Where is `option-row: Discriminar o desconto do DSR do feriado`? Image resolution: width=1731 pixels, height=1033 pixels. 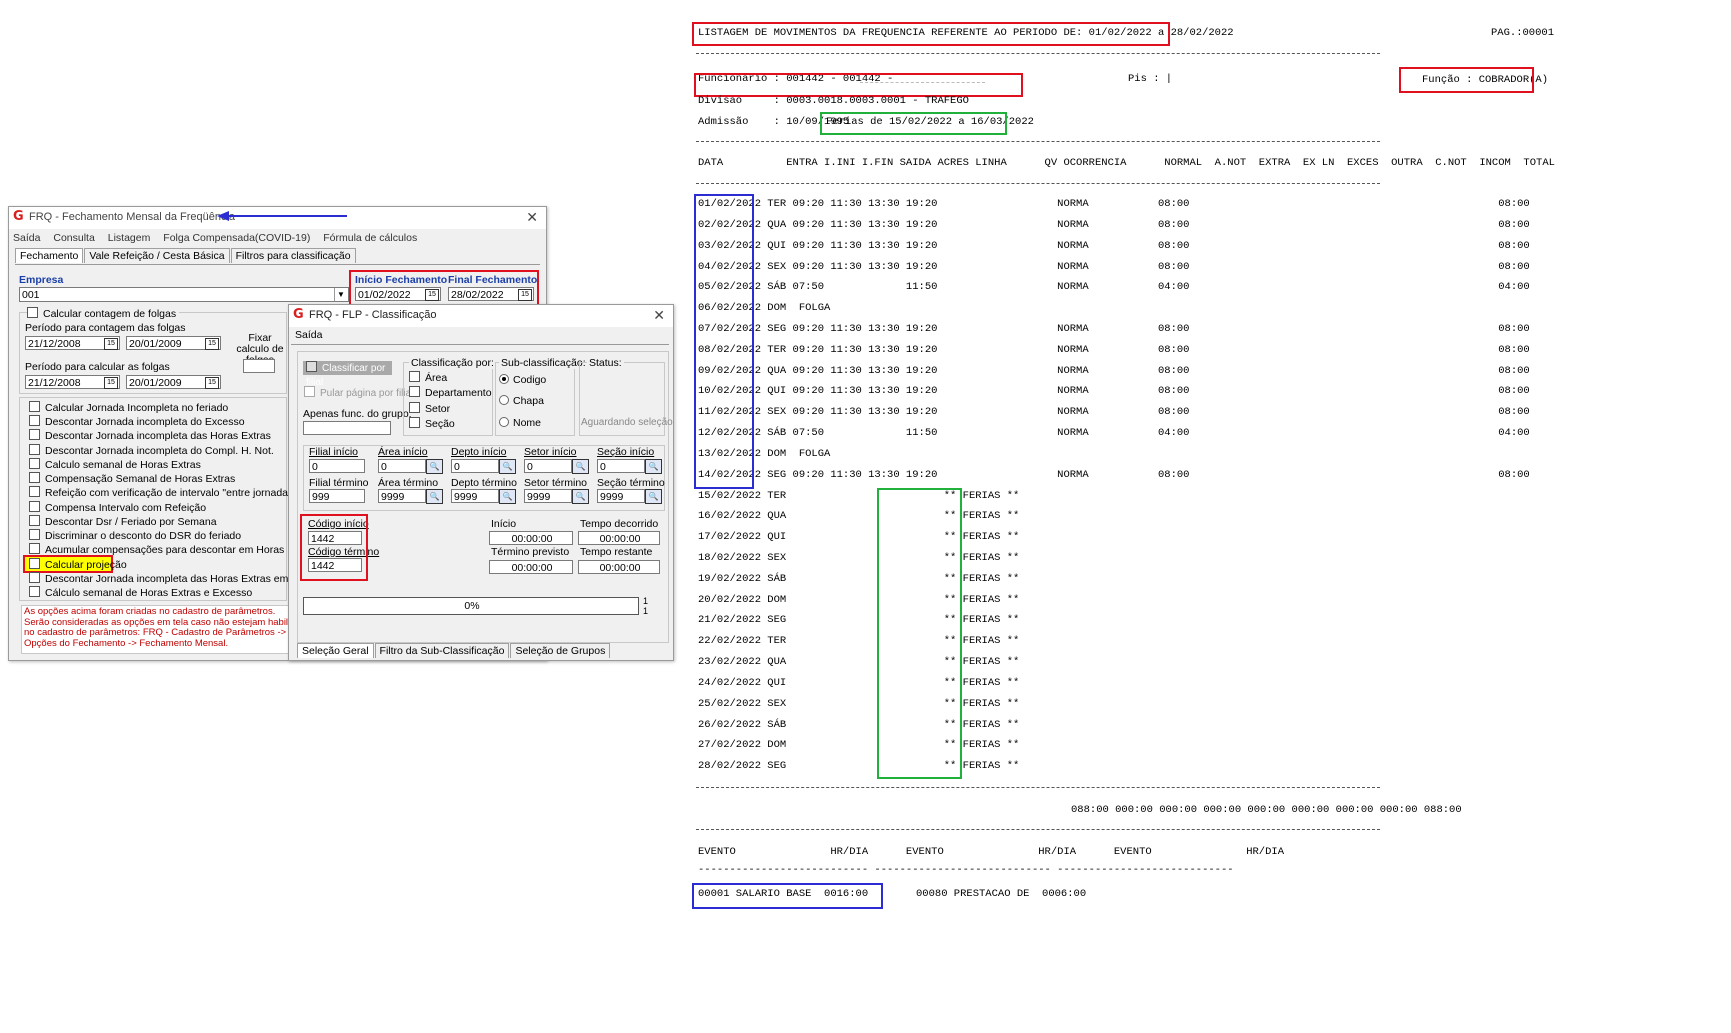 option-row: Discriminar o desconto do DSR do feriado is located at coordinates (135, 535).